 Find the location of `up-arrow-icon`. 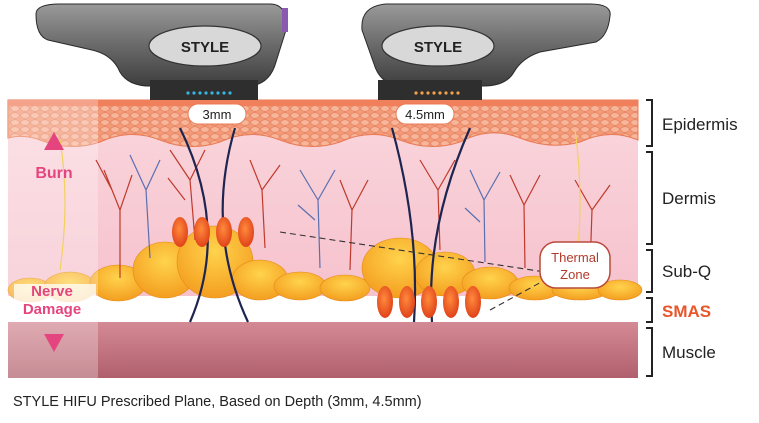

up-arrow-icon is located at coordinates (54, 141).